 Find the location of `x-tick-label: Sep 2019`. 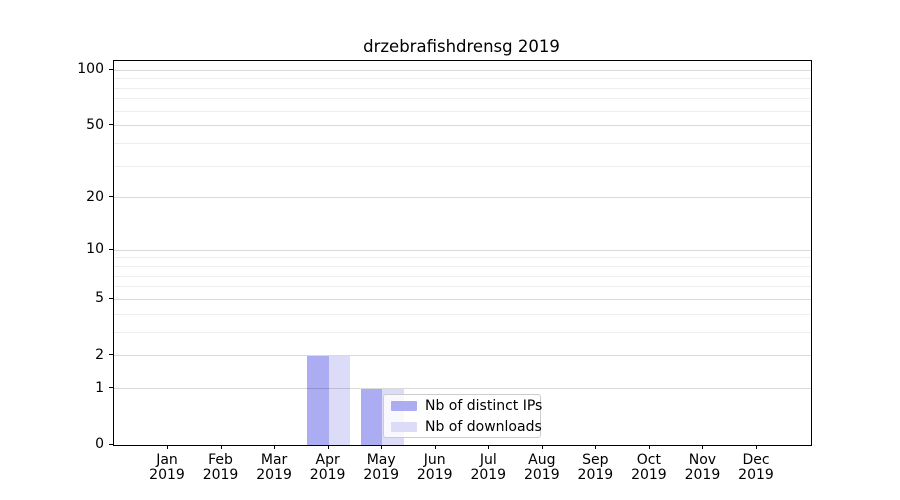

x-tick-label: Sep 2019 is located at coordinates (595, 467).